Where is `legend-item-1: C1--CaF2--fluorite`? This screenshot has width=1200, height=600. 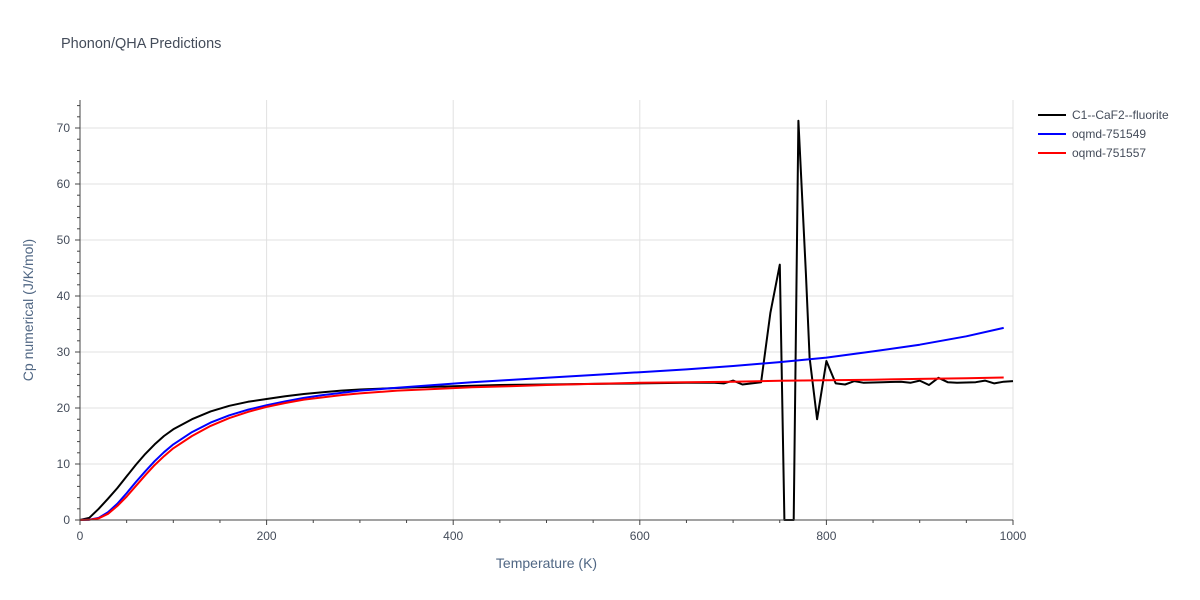 legend-item-1: C1--CaF2--fluorite is located at coordinates (1103, 115).